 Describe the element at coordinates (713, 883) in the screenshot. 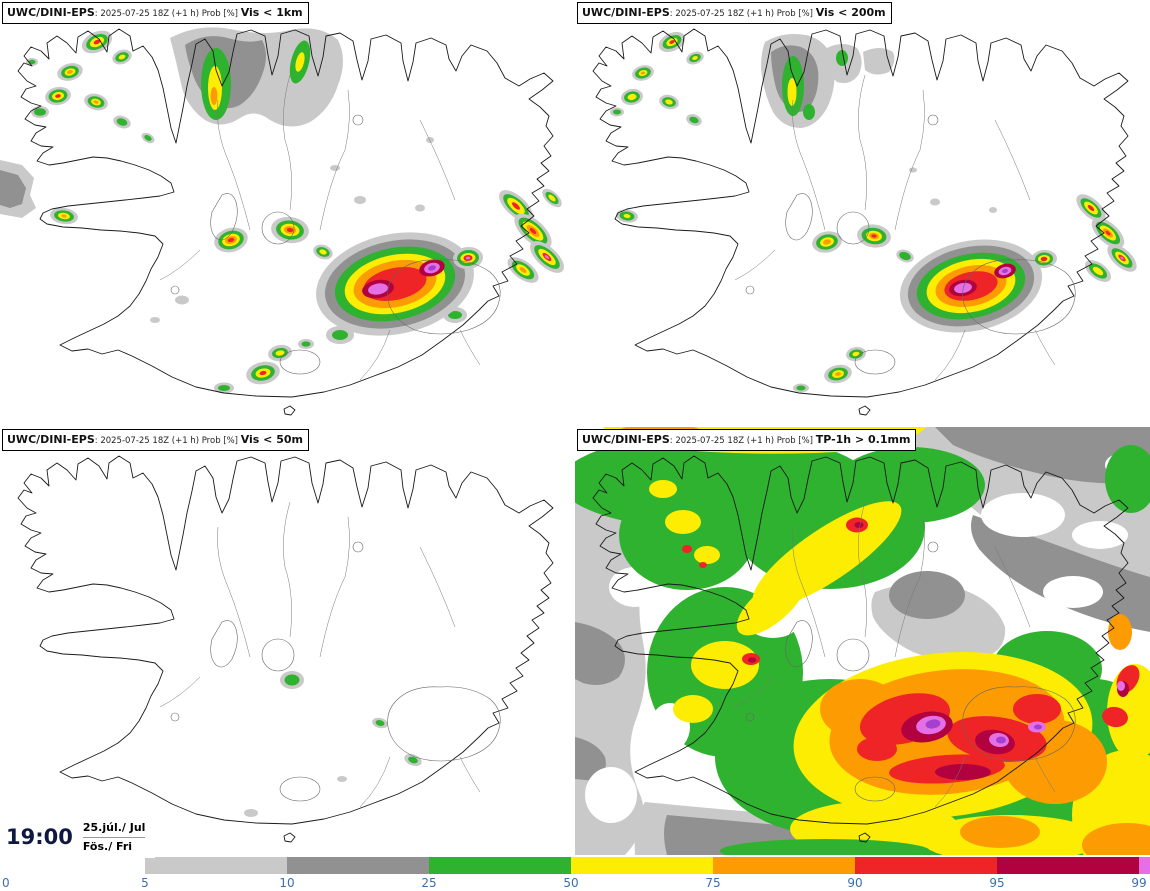

I see `colorbar-tick-label: 75` at that location.